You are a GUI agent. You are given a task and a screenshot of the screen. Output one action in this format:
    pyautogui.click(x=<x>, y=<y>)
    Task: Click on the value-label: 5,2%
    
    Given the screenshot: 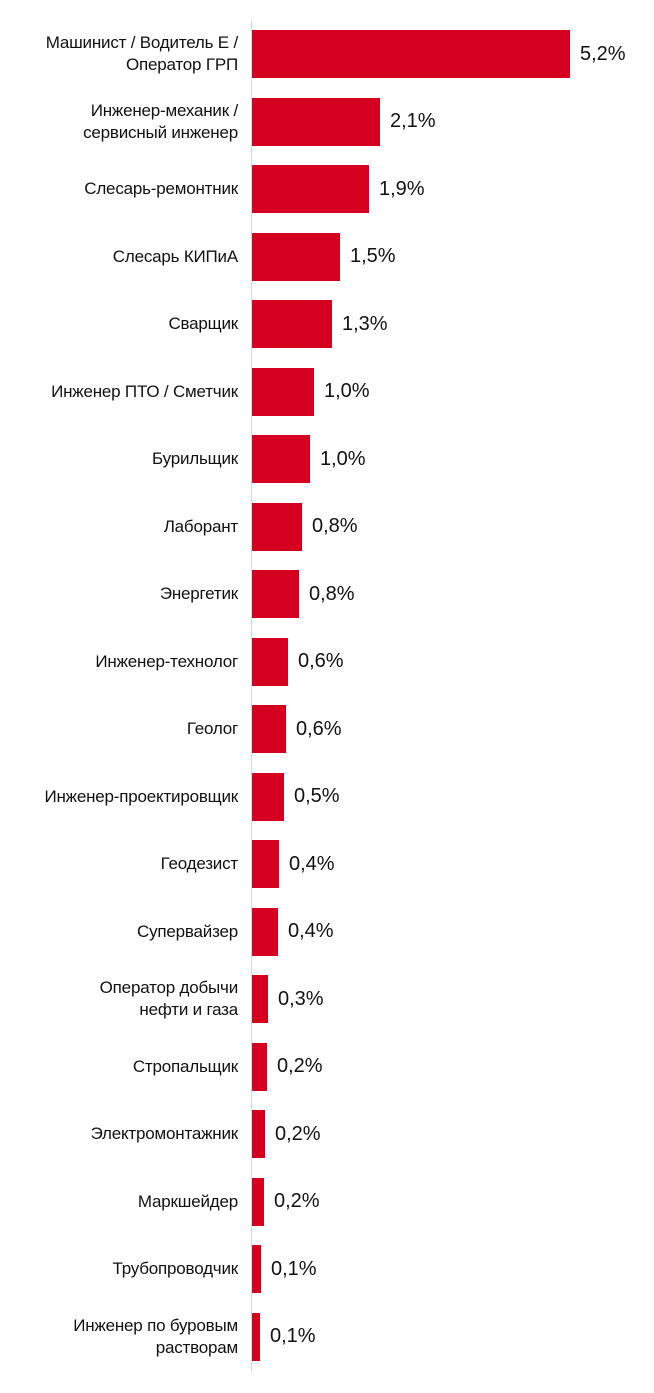 What is the action you would take?
    pyautogui.click(x=603, y=53)
    